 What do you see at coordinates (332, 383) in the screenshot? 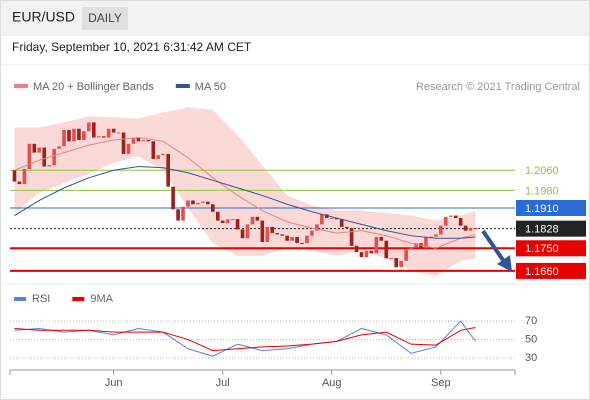
I see `x-tick-label: Aug` at bounding box center [332, 383].